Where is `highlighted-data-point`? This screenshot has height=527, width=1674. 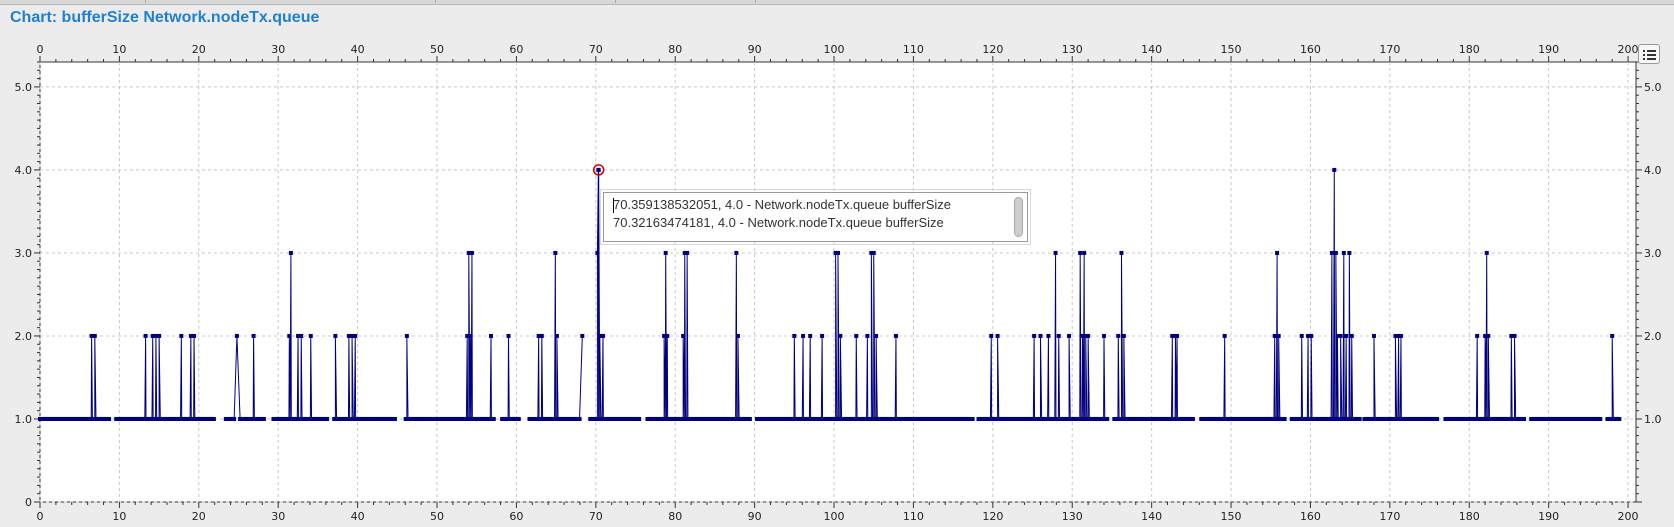 highlighted-data-point is located at coordinates (598, 170).